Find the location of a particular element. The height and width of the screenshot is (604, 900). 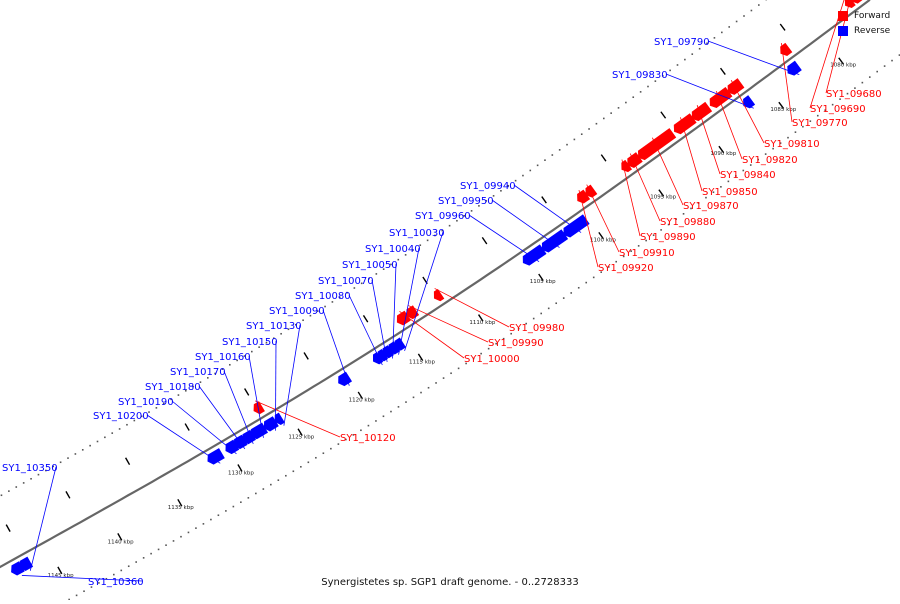

gene-label-sy1_09870: SY1_09870 is located at coordinates (711, 206).